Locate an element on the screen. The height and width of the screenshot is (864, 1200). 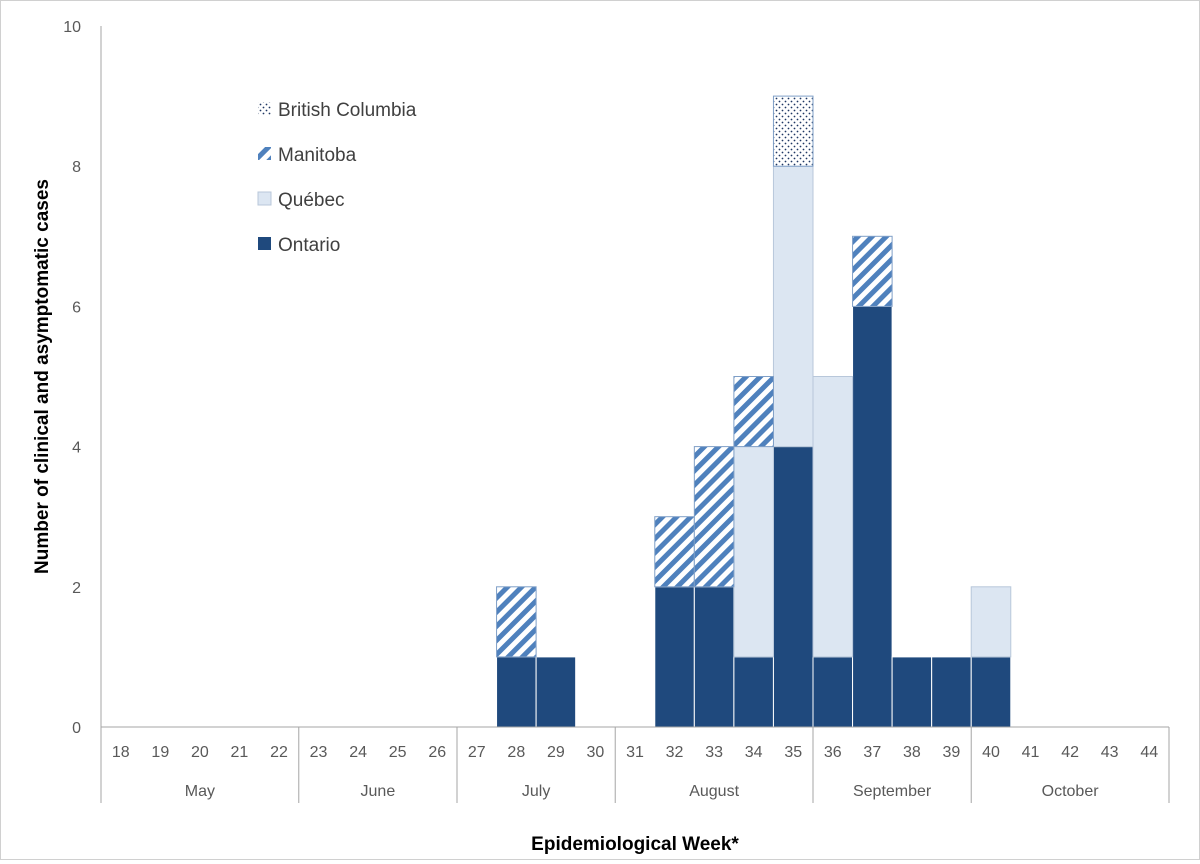
x-tick-label-34: 34 is located at coordinates (754, 752).